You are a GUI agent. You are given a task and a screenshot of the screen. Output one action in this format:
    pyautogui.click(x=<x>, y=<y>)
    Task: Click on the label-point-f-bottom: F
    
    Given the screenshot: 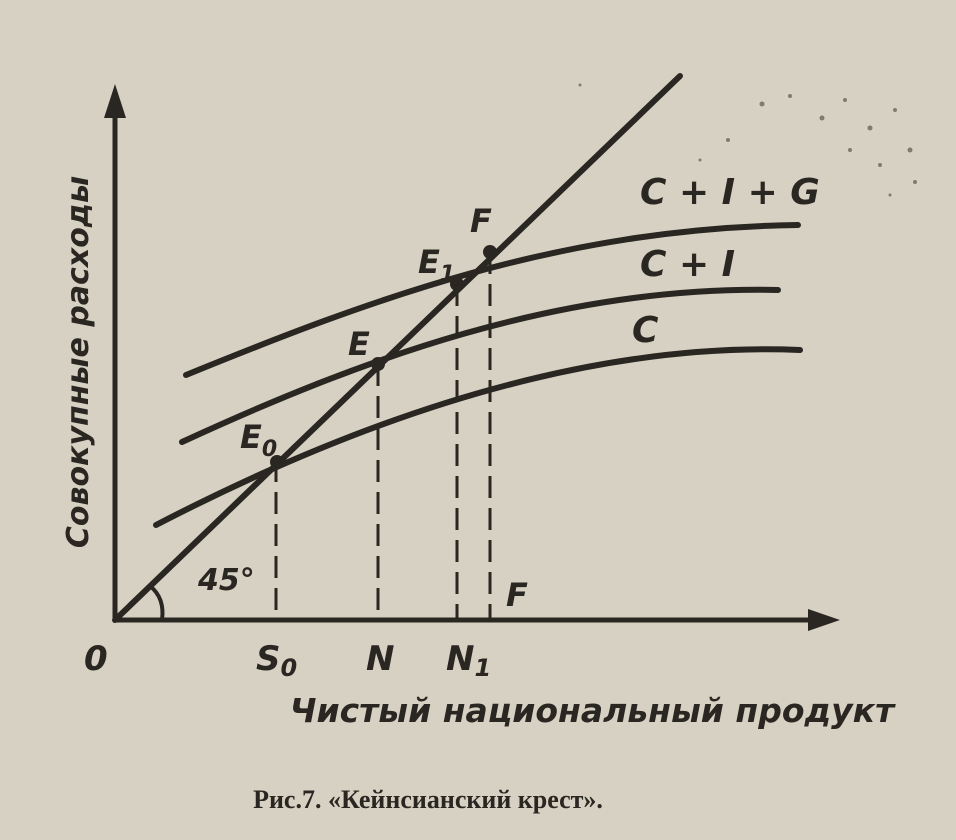 What is the action you would take?
    pyautogui.click(x=517, y=595)
    